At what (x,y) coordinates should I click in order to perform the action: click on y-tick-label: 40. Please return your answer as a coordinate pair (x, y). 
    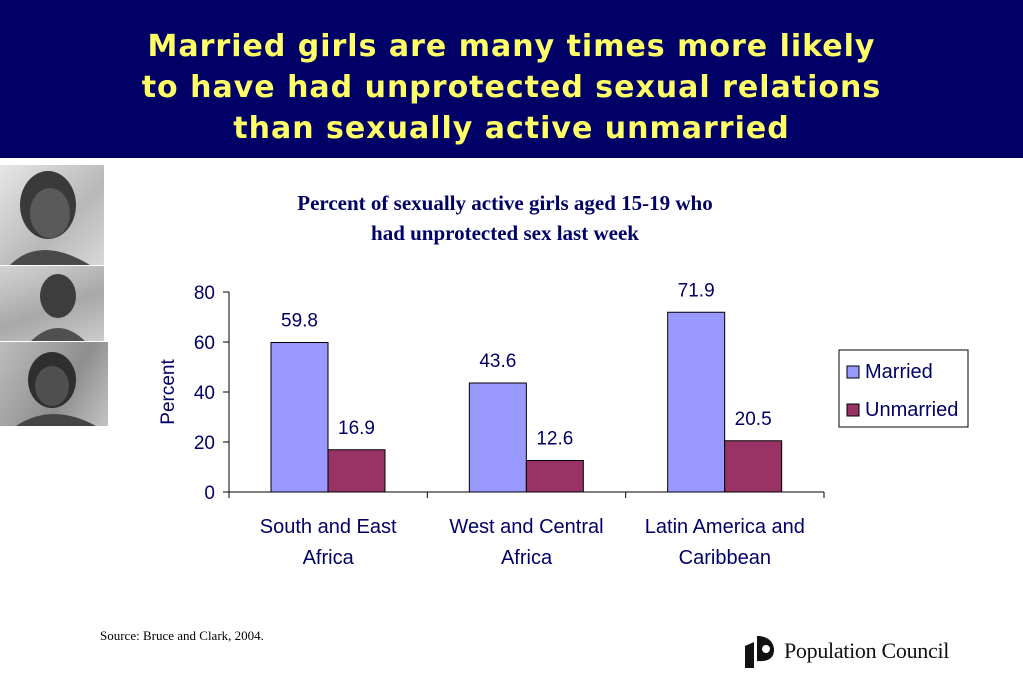
    Looking at the image, I should click on (204, 393).